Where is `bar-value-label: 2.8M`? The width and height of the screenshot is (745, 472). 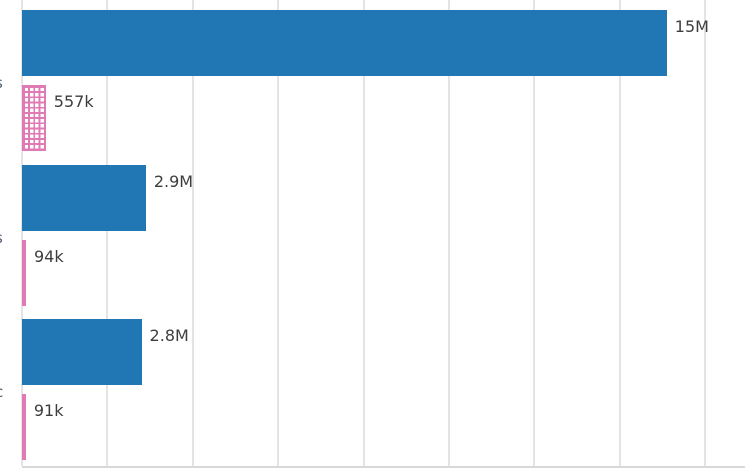 bar-value-label: 2.8M is located at coordinates (169, 335).